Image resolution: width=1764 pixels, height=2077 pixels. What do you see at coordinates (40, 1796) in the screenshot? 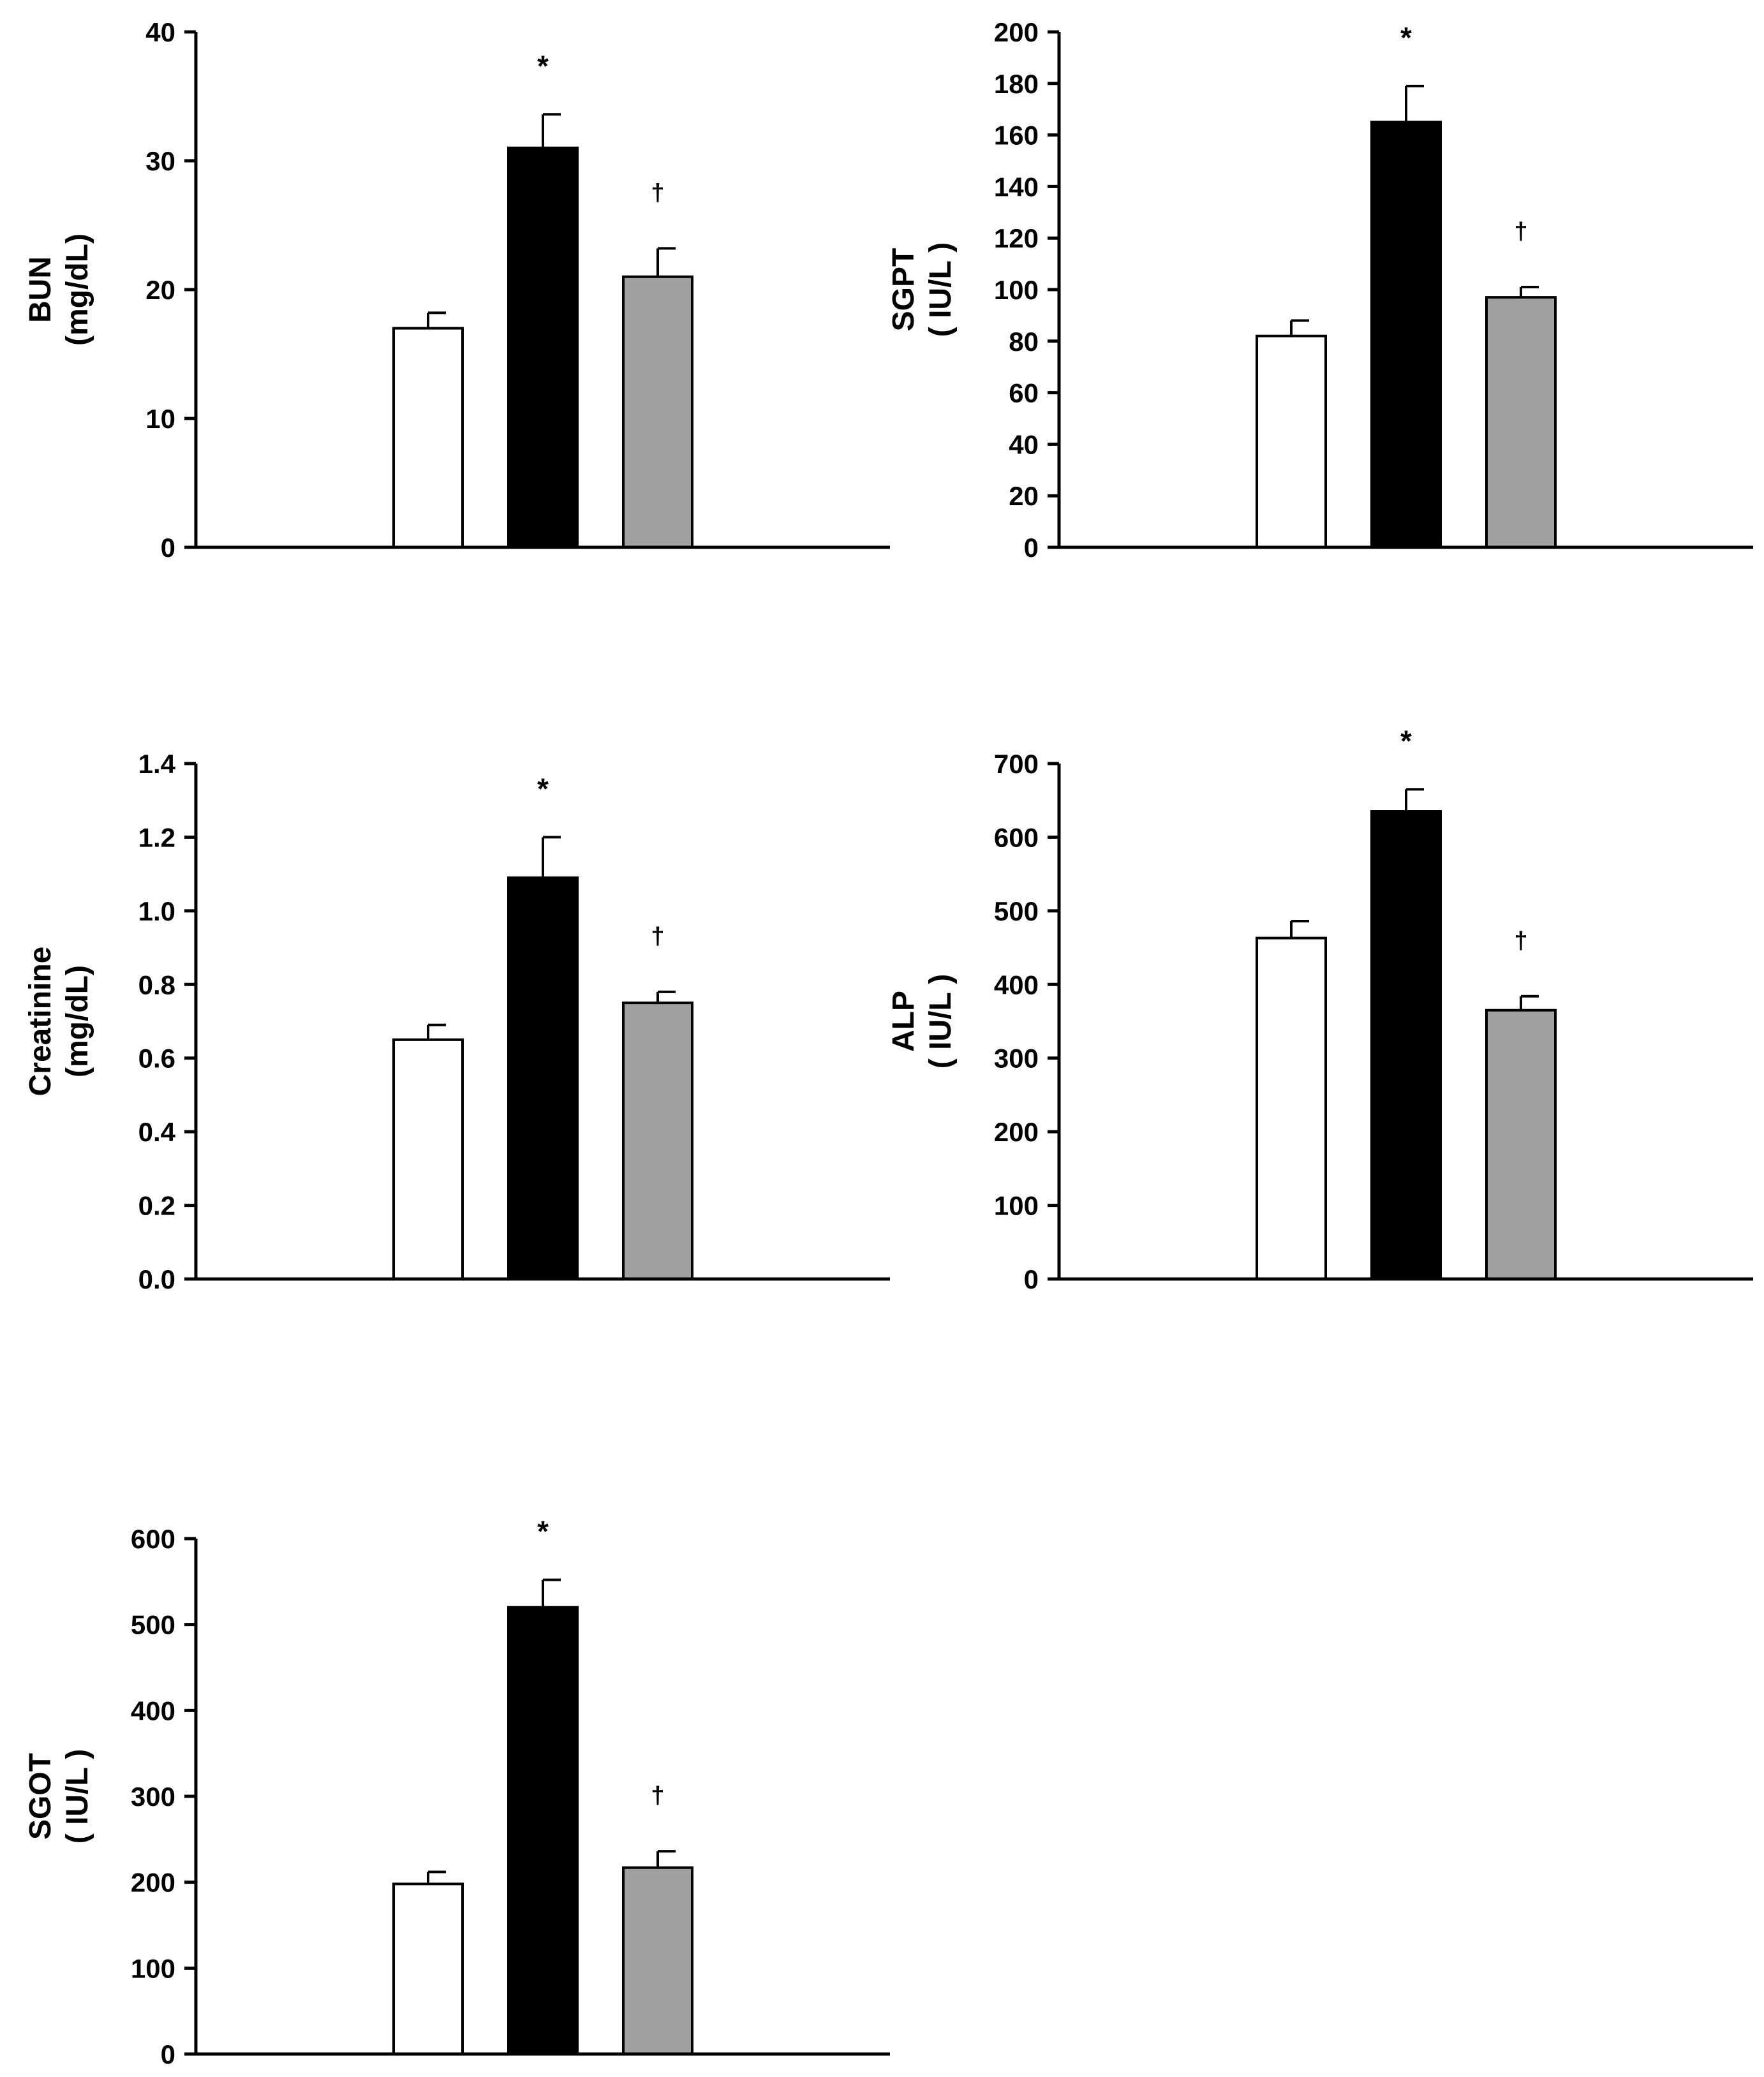
I see `y-axis-label: SGOT` at bounding box center [40, 1796].